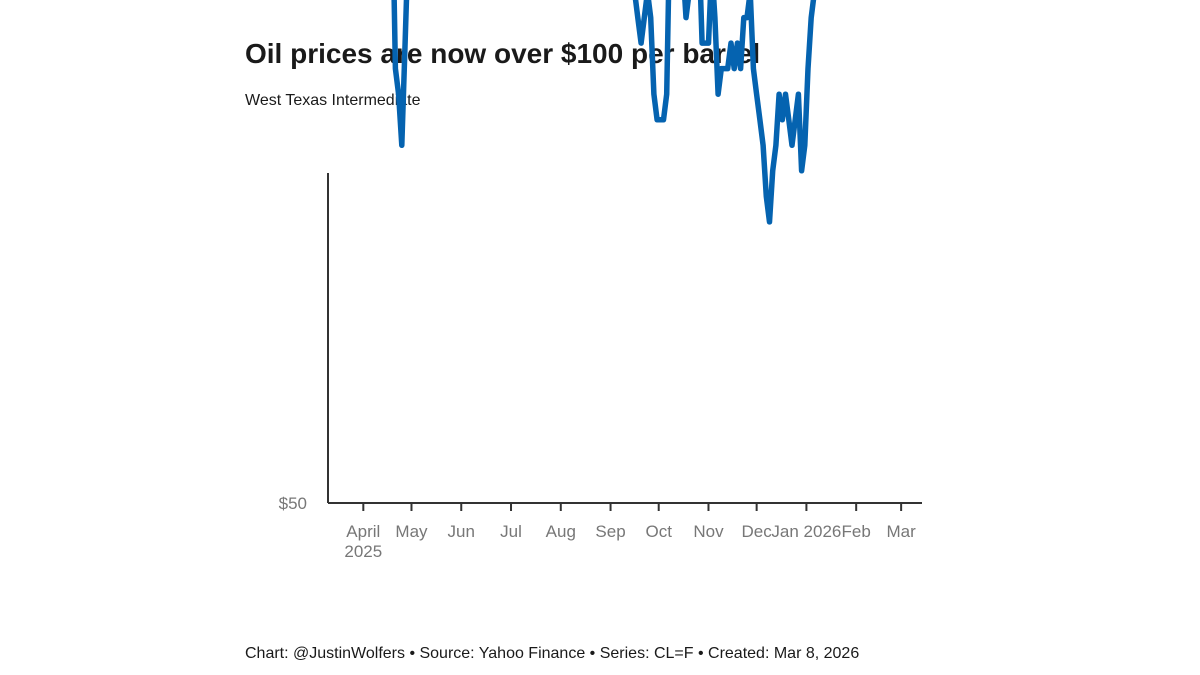 The image size is (1200, 675). I want to click on x-tick-label: Jun, so click(461, 531).